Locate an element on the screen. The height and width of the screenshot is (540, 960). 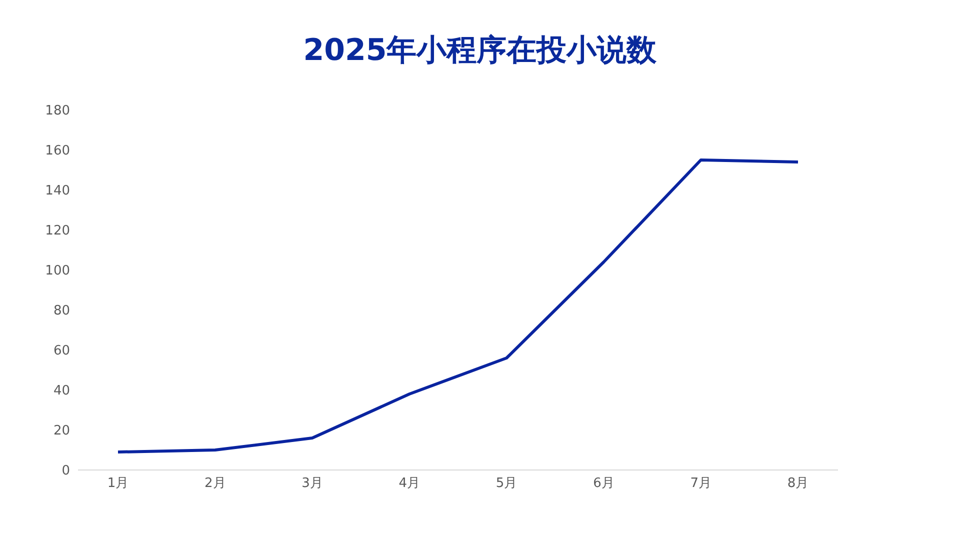
x-tick-label: 8月 is located at coordinates (798, 484).